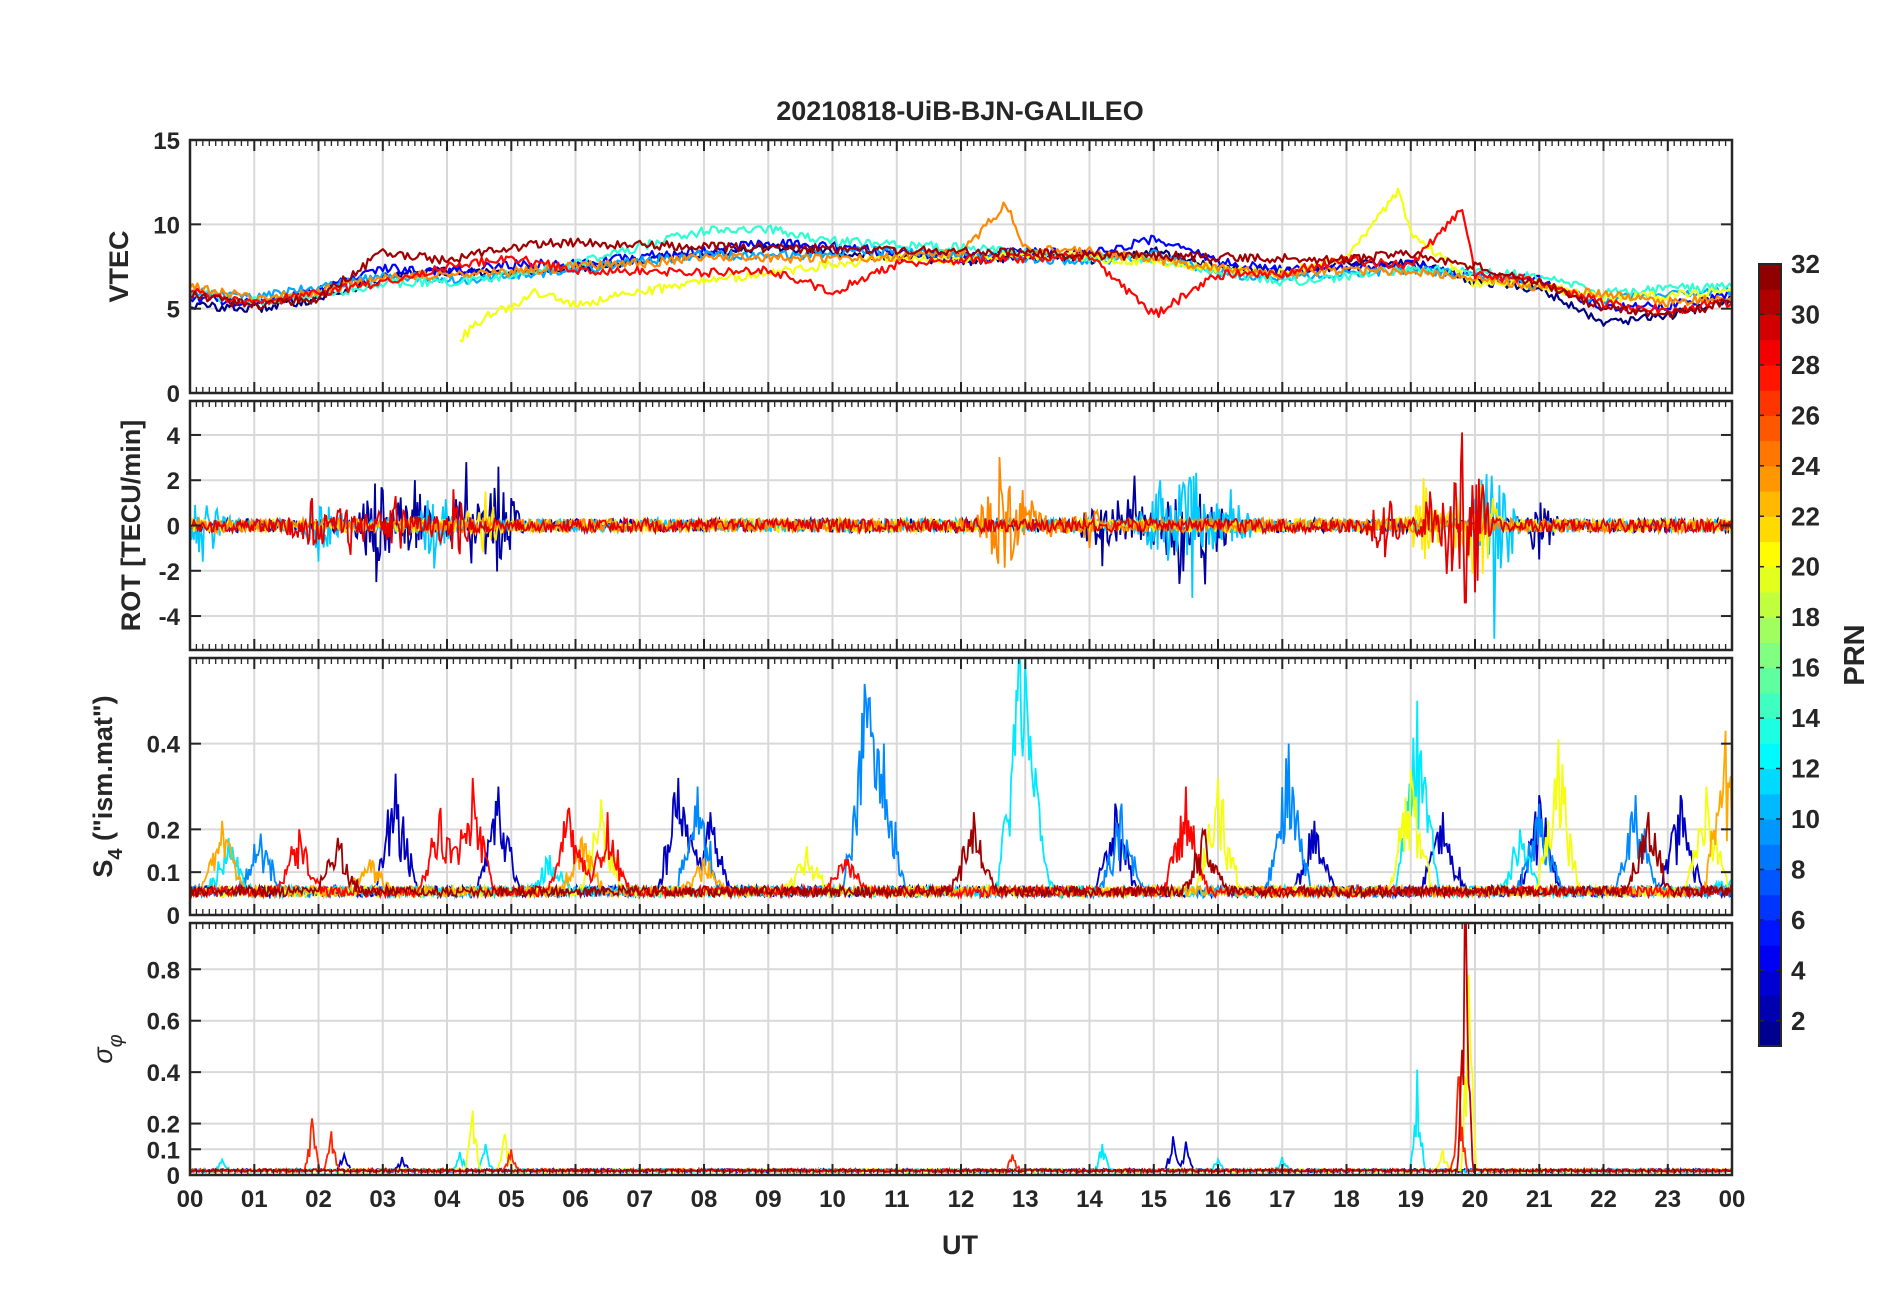 The image size is (1902, 1292). I want to click on colorbar-tick-label: 22, so click(1805, 516).